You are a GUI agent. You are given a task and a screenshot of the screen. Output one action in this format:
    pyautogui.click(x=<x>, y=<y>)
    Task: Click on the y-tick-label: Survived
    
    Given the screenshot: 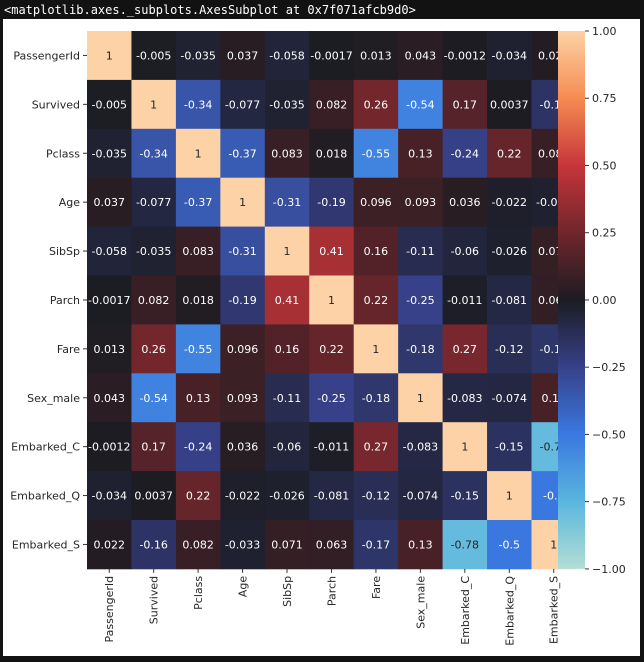 What is the action you would take?
    pyautogui.click(x=56, y=104)
    